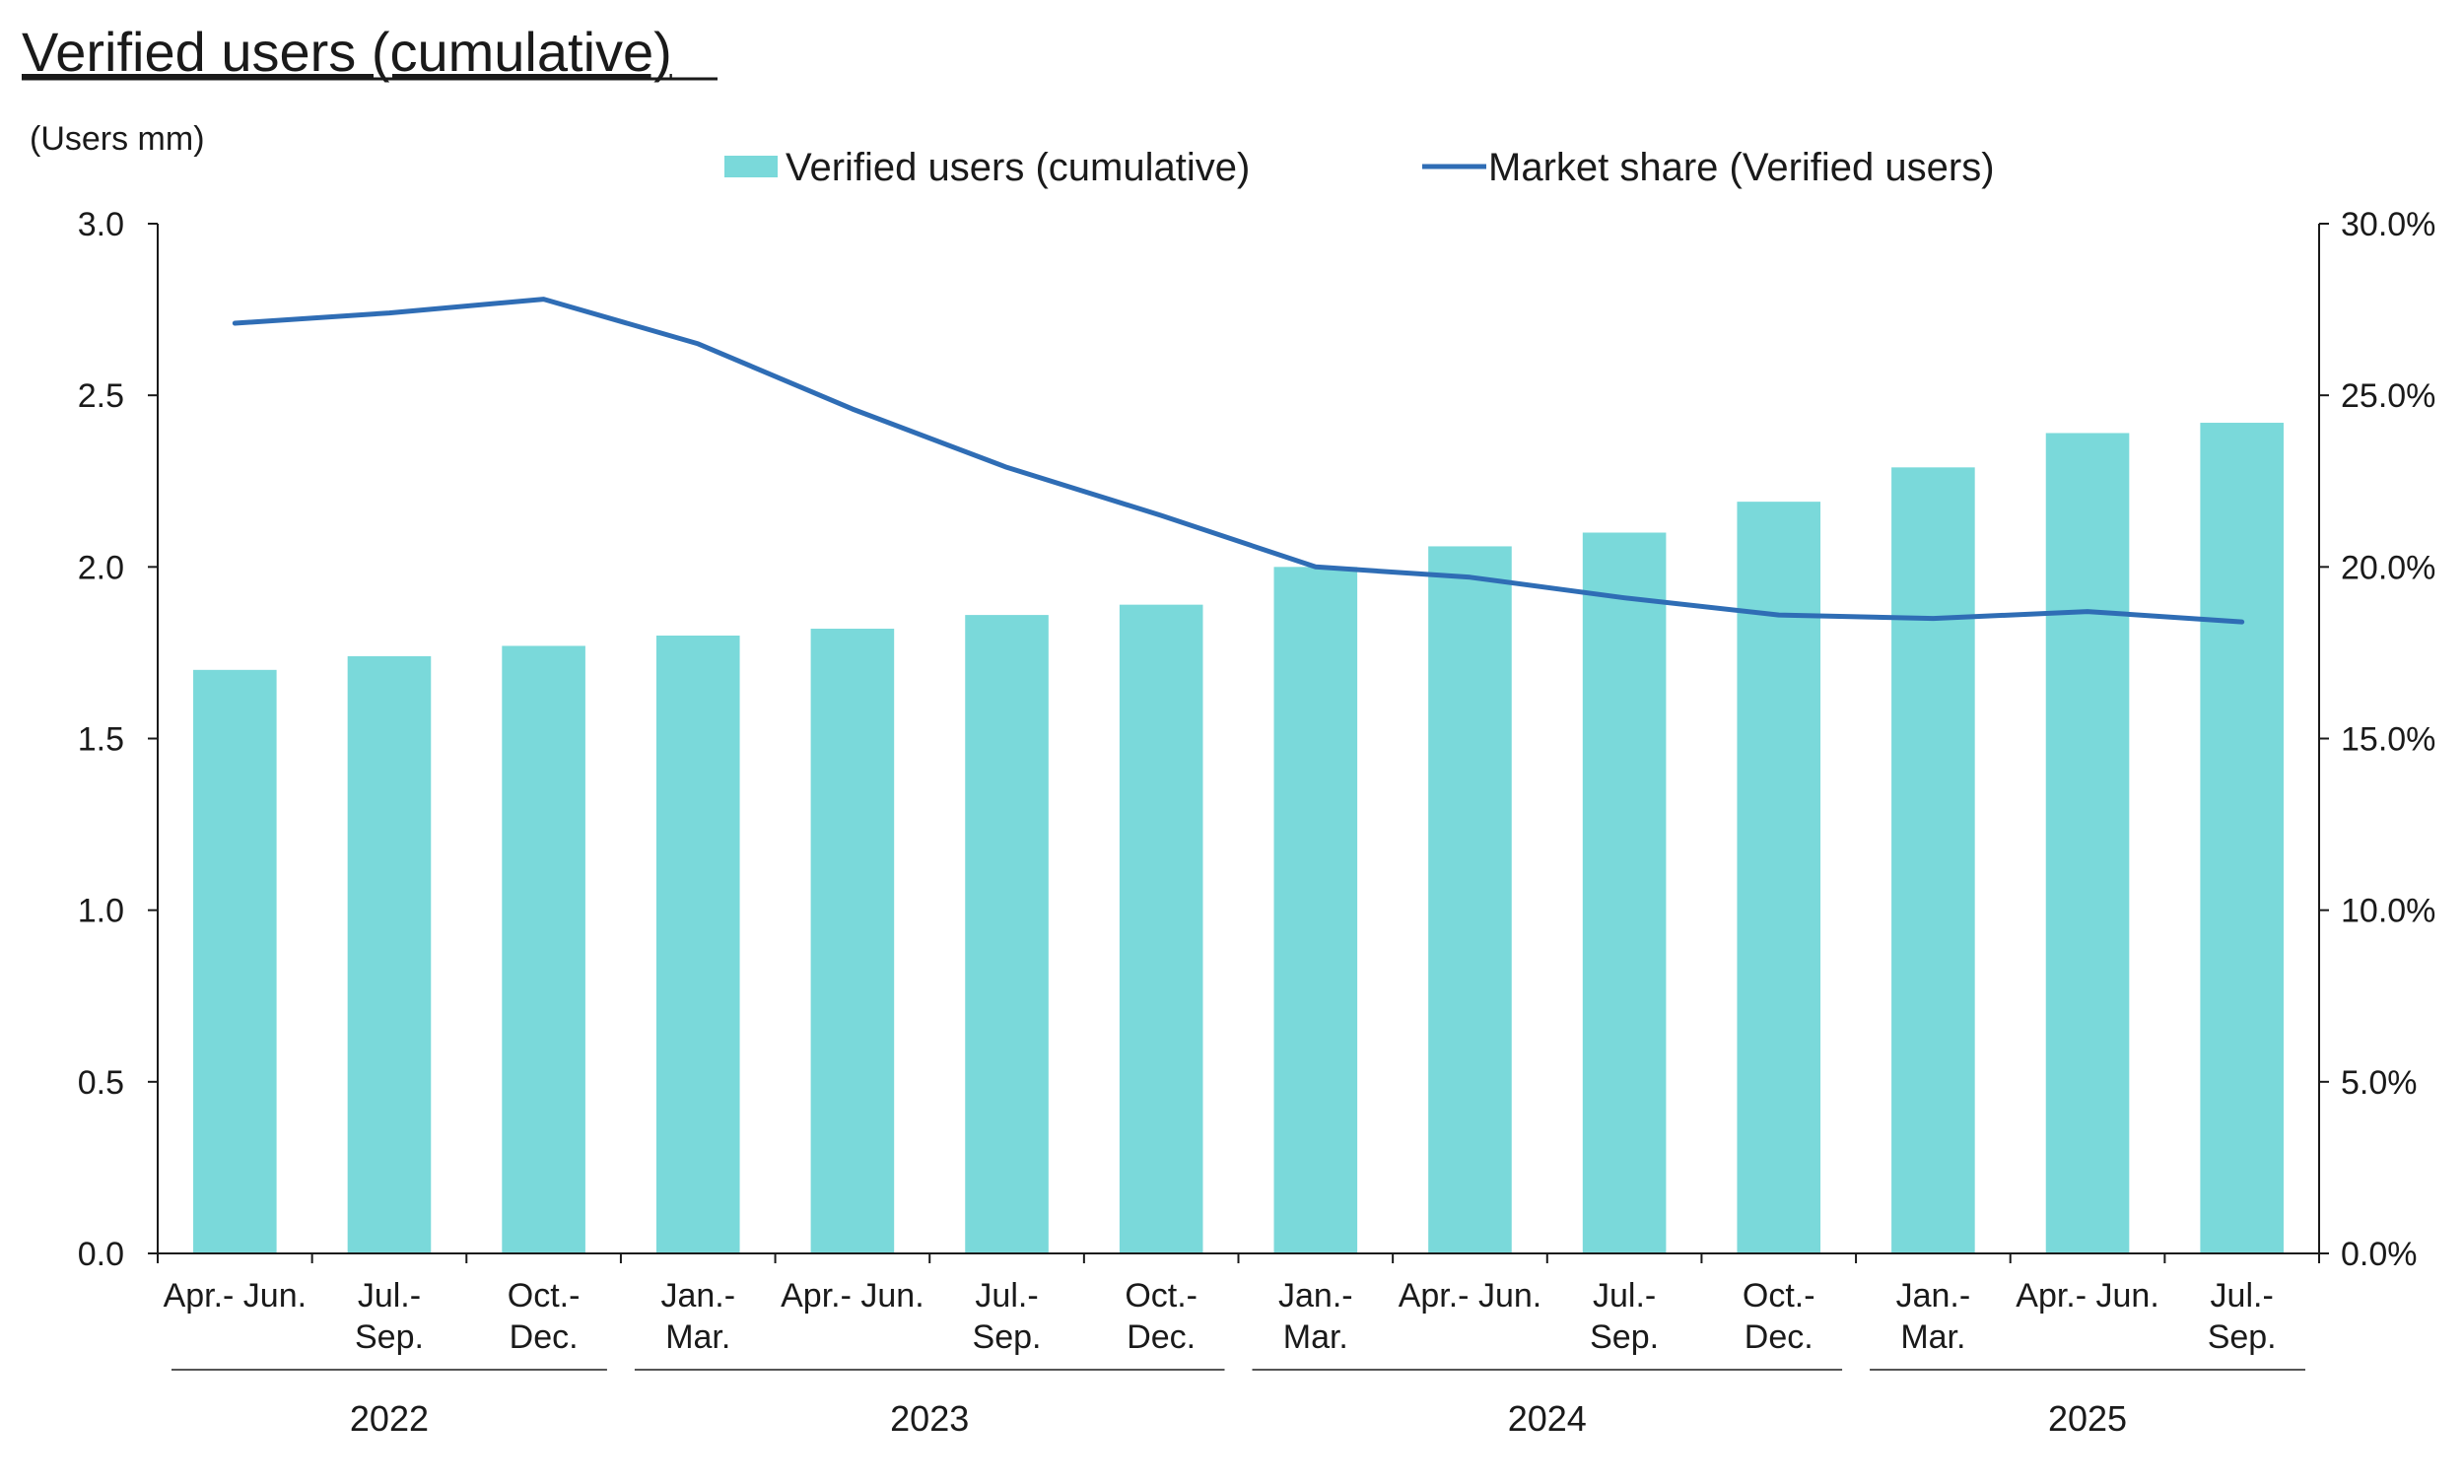 The image size is (2464, 1484). I want to click on y-left-tick-label-4: 2.0, so click(101, 567).